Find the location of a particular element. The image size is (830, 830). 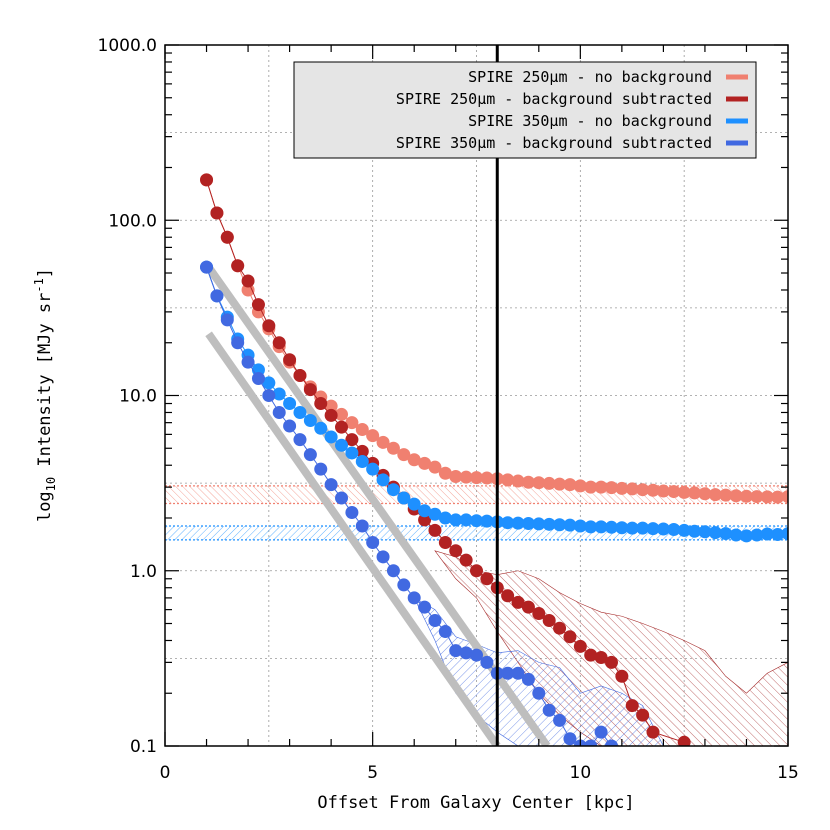

y-tick-label: 10.0 is located at coordinates (138, 397).